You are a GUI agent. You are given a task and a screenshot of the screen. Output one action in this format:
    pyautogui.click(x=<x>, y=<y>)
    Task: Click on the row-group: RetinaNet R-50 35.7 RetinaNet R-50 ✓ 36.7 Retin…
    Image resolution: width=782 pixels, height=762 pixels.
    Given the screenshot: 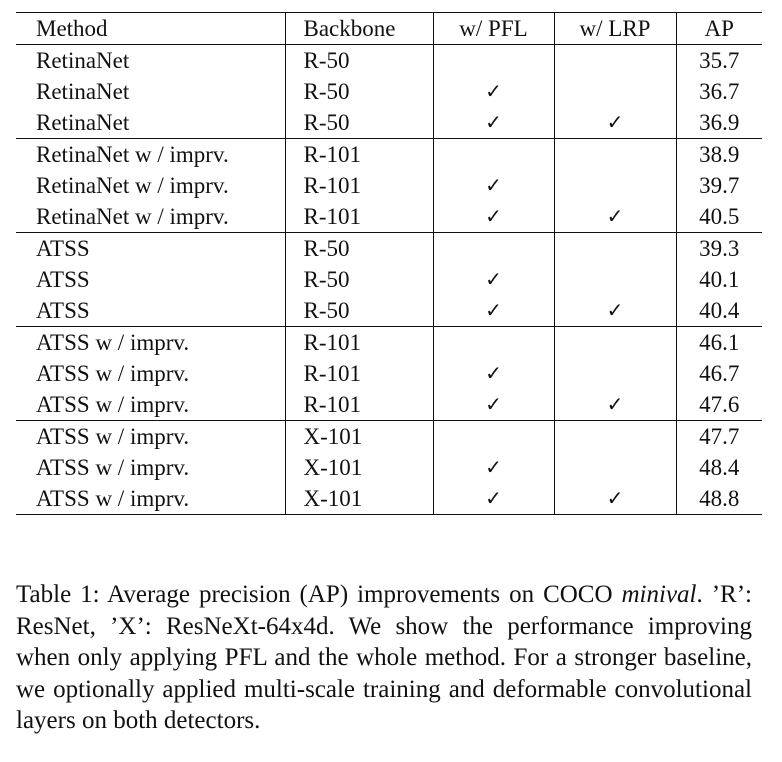 What is the action you would take?
    pyautogui.click(x=389, y=91)
    